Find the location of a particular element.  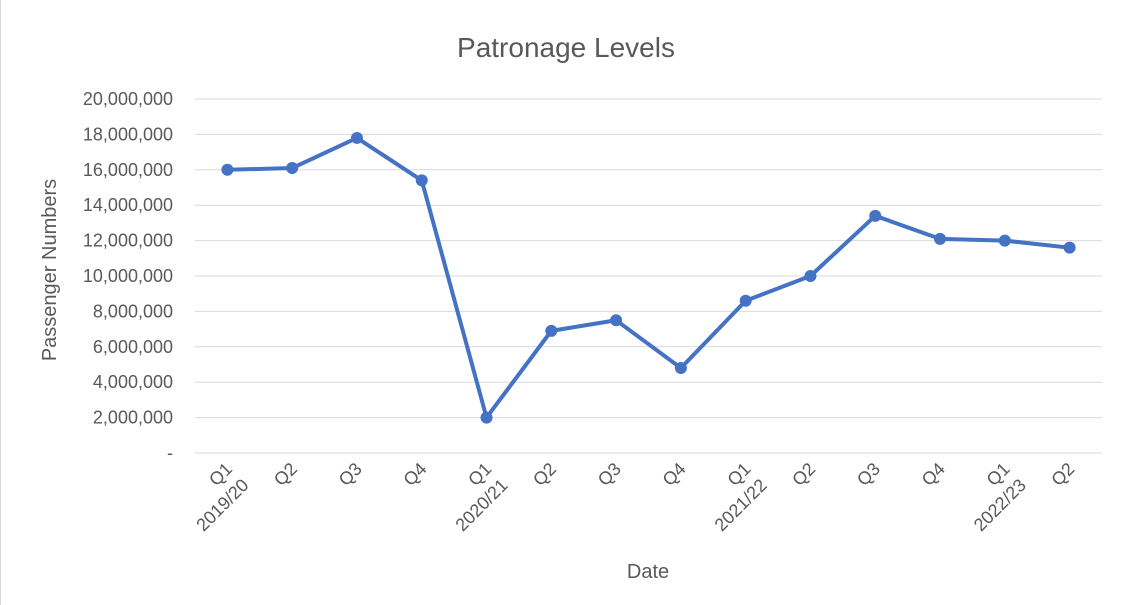

chart-title: Patronage Levels is located at coordinates (566, 47).